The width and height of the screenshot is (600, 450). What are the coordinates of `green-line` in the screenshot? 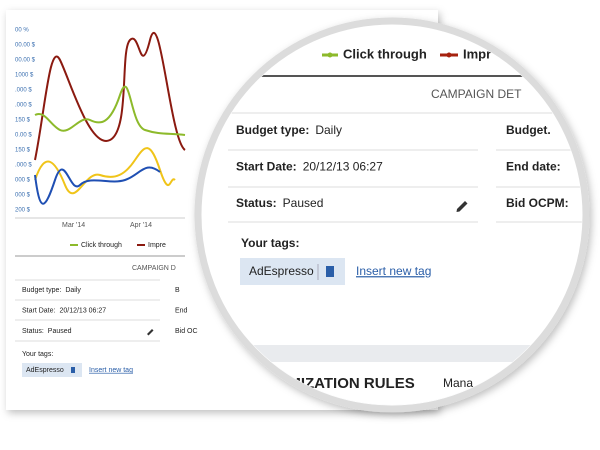 It's located at (110, 110).